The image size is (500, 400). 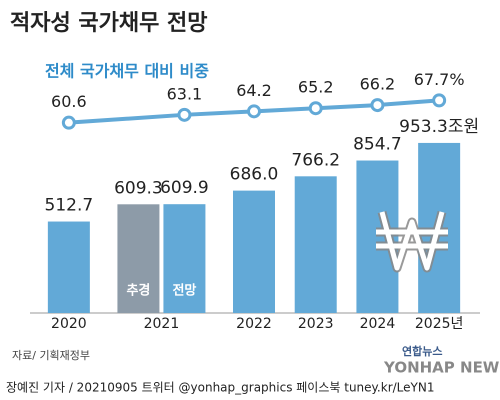 What do you see at coordinates (377, 145) in the screenshot?
I see `bar-value-label: 854.7` at bounding box center [377, 145].